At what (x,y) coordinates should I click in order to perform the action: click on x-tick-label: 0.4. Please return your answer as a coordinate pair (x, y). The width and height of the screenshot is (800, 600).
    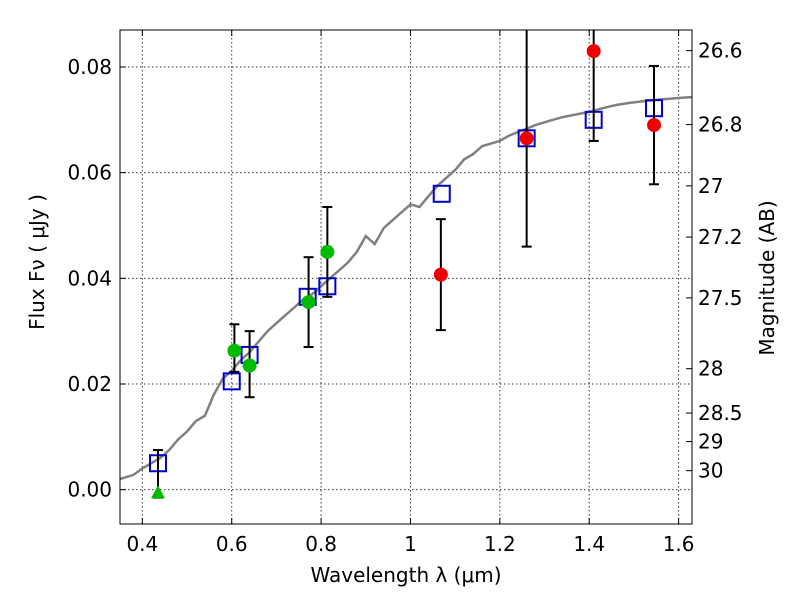
    Looking at the image, I should click on (142, 544).